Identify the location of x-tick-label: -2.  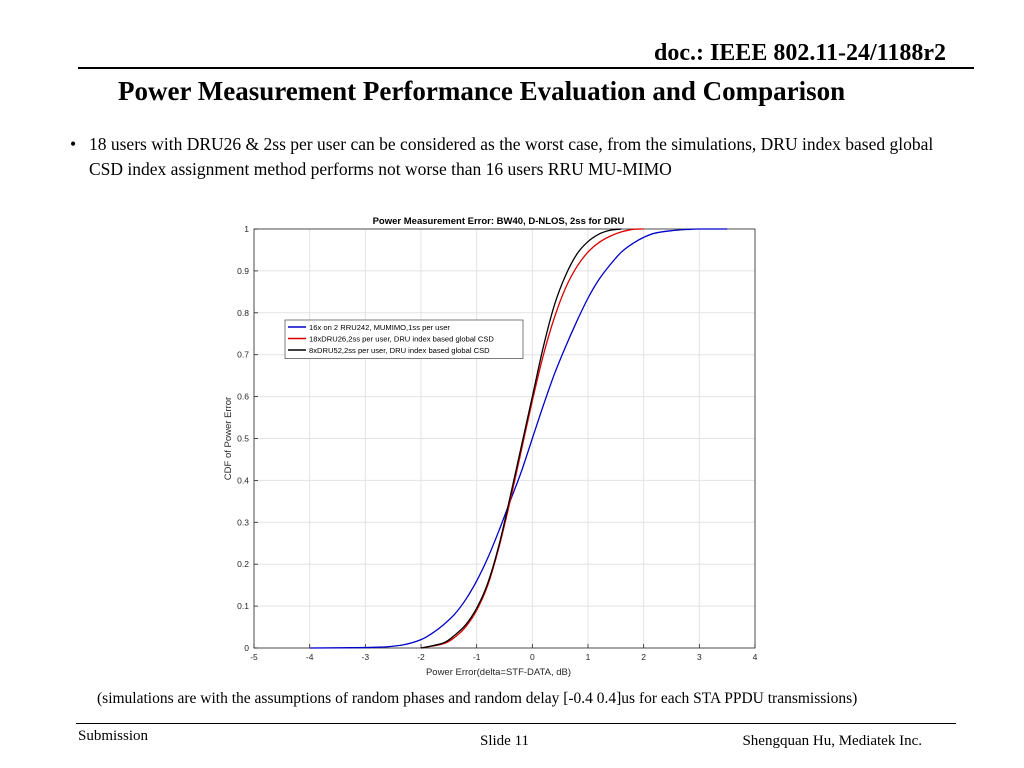
(421, 657).